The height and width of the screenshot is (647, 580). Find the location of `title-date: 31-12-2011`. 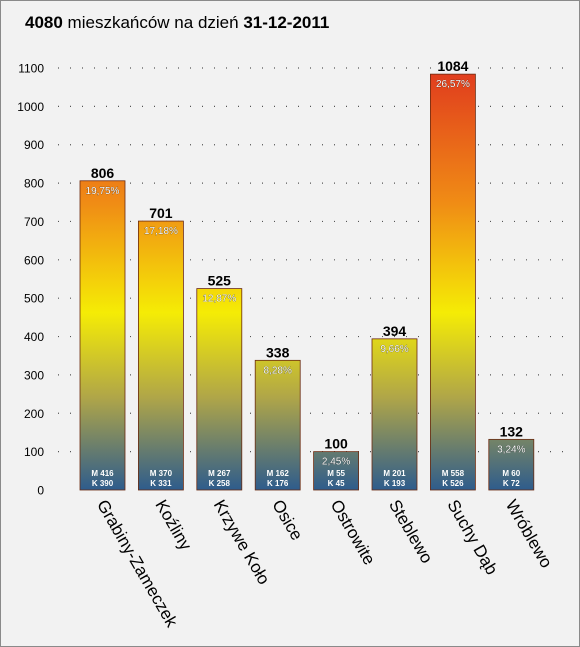

title-date: 31-12-2011 is located at coordinates (286, 22).